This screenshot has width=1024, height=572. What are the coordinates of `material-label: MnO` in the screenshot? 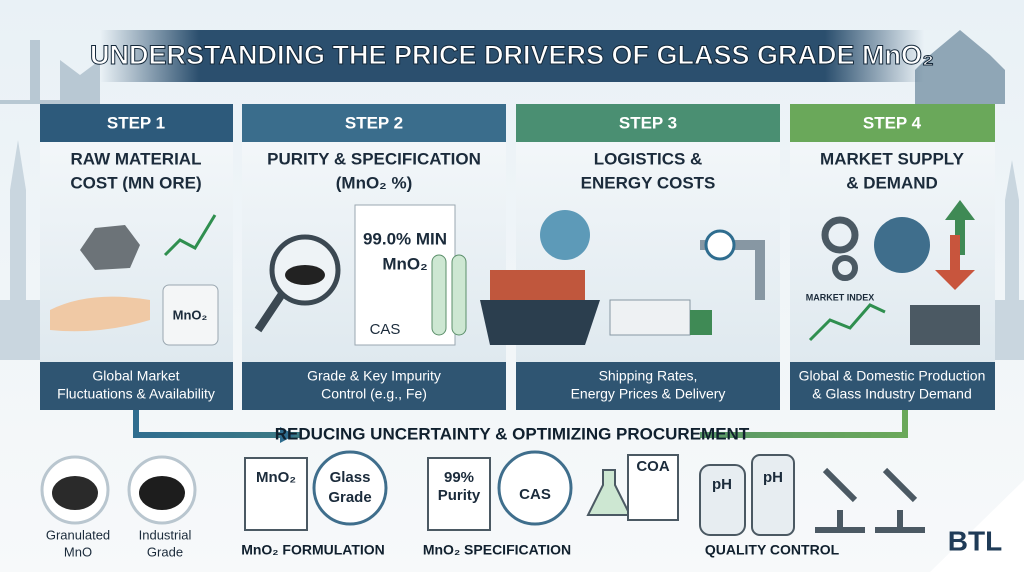 It's located at (78, 551).